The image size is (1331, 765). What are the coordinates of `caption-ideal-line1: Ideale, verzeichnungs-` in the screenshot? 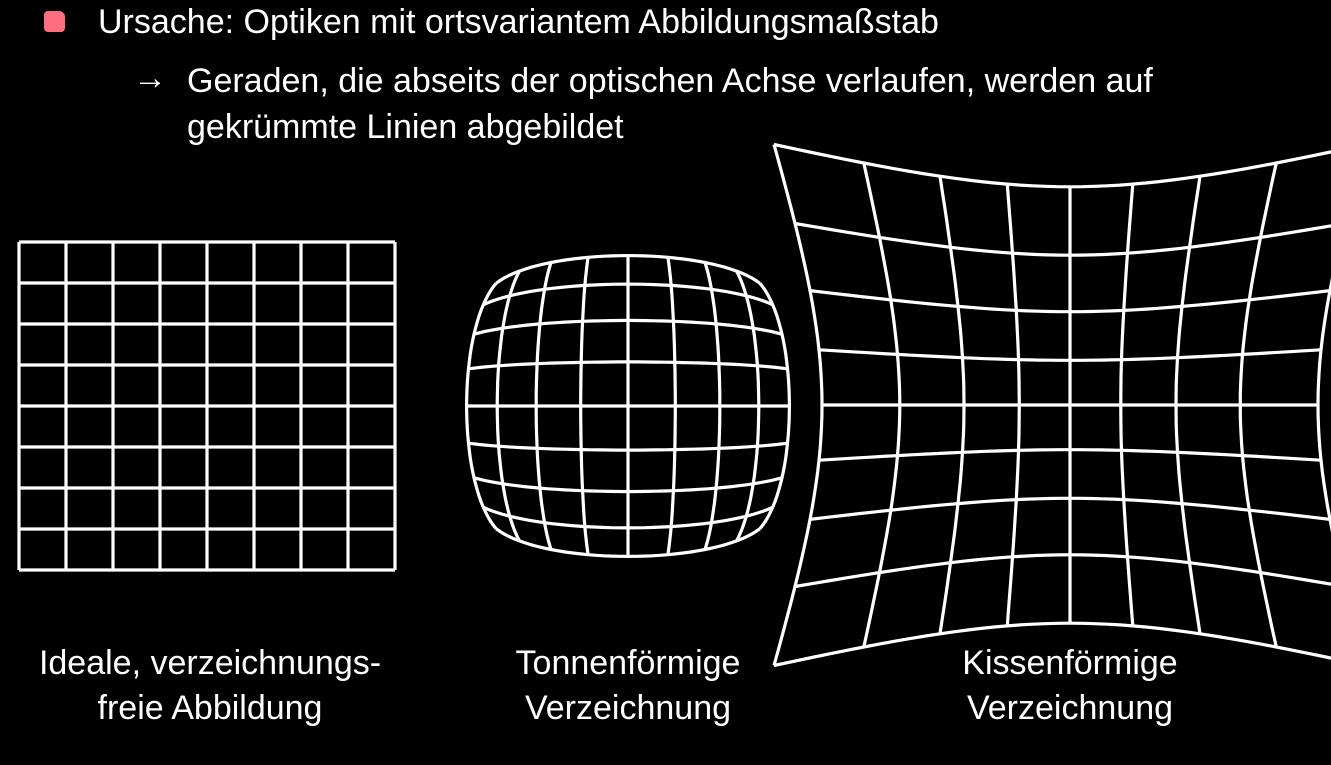 It's located at (210, 663).